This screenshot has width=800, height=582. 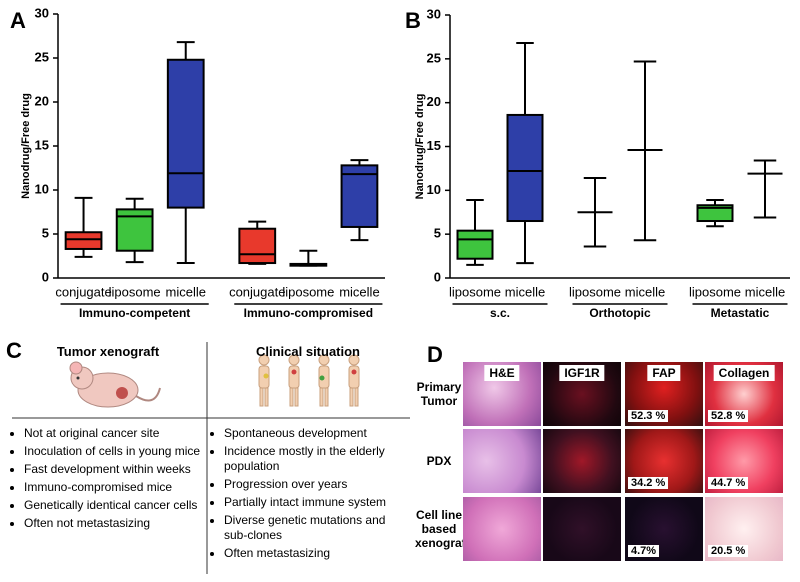 I want to click on column-title: Tumor xenograft, so click(x=108, y=351).